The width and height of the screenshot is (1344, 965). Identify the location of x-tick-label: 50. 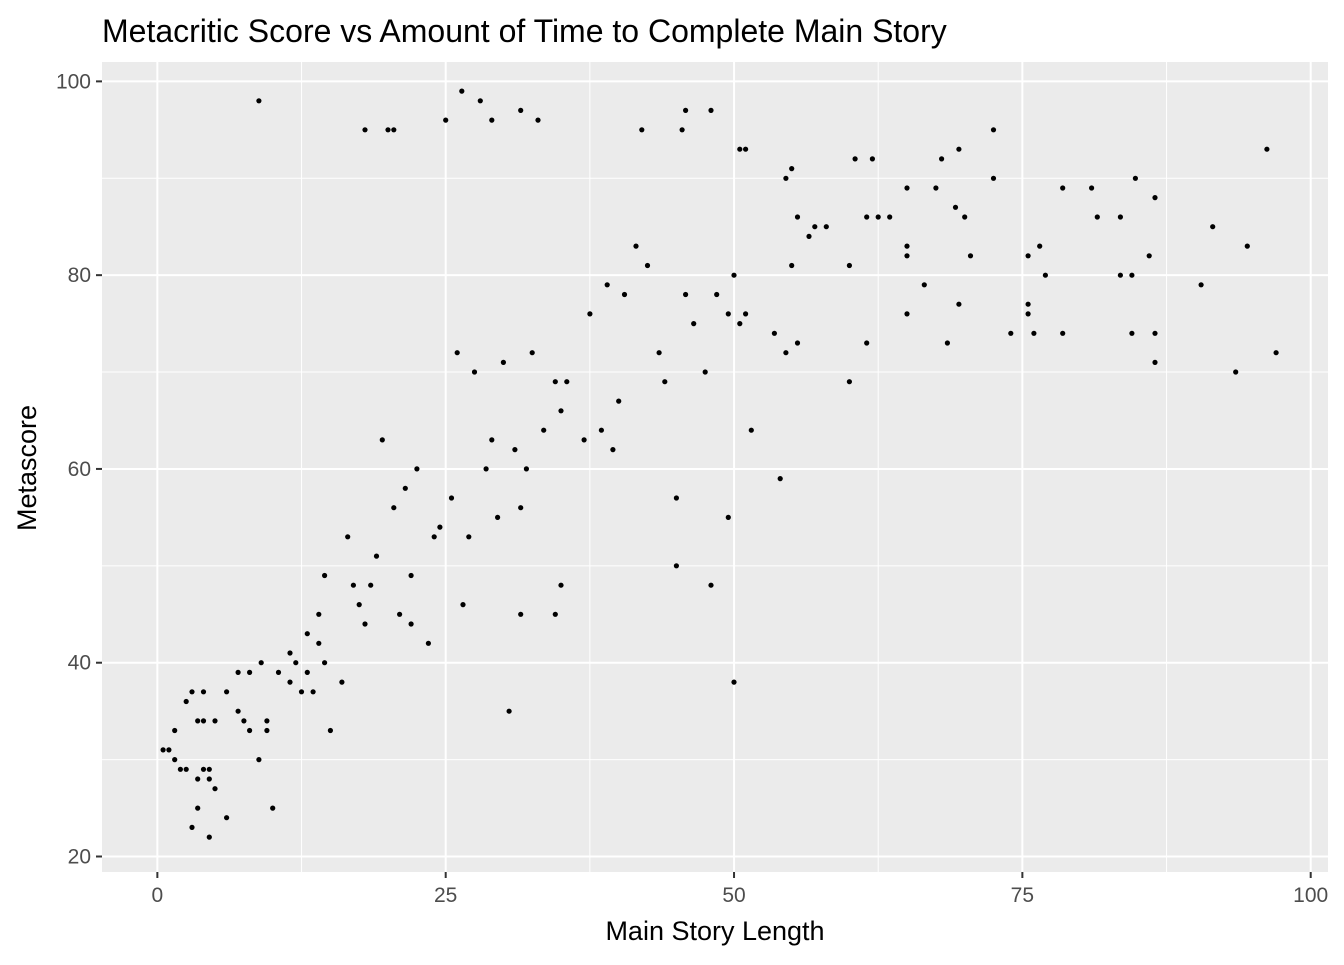
(733, 895).